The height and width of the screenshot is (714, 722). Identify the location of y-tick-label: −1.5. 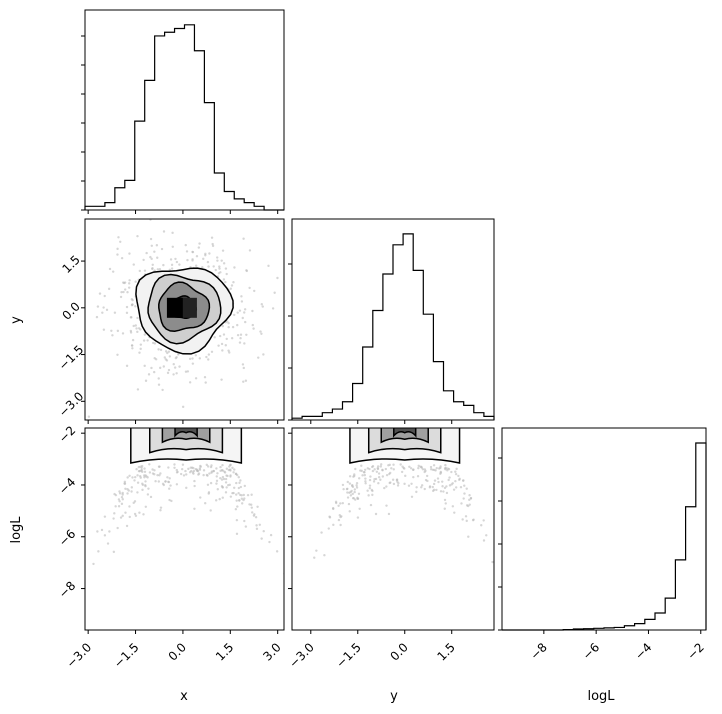
(348, 655).